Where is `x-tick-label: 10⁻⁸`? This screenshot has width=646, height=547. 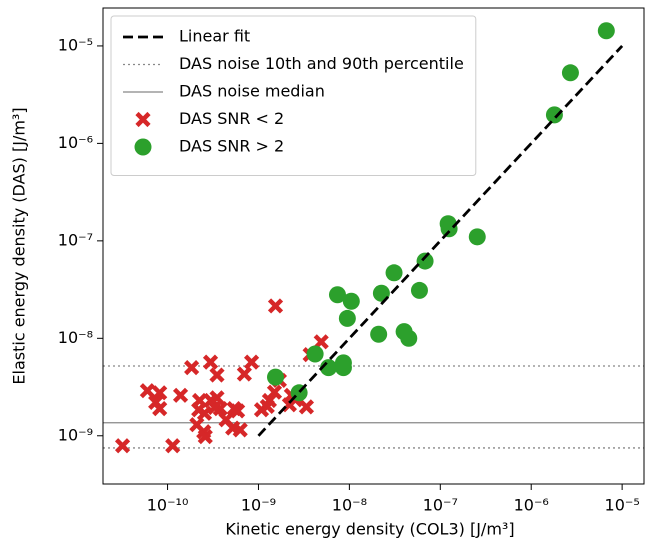
x-tick-label: 10⁻⁸ is located at coordinates (349, 505).